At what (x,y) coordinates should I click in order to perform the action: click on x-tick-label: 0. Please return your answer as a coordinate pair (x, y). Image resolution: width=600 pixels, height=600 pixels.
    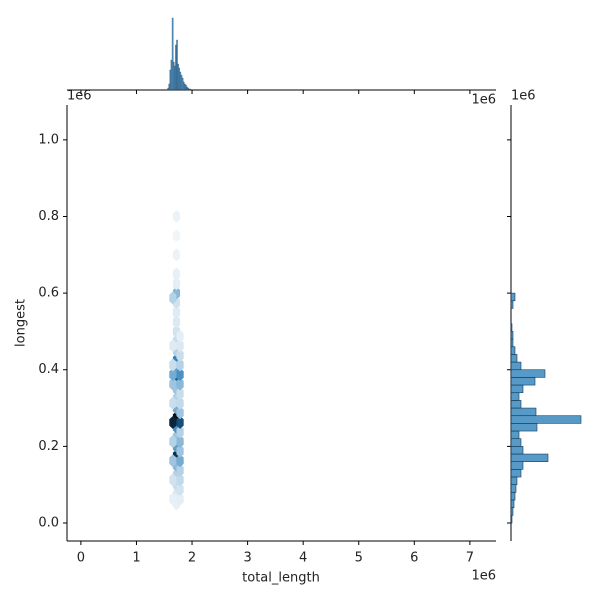
    Looking at the image, I should click on (81, 558).